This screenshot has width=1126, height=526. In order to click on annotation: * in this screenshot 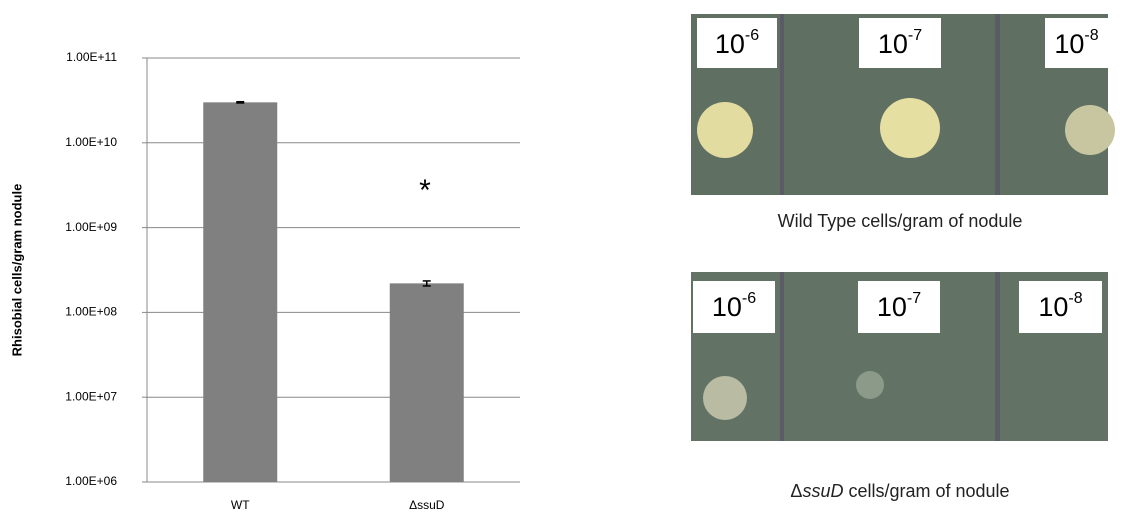, I will do `click(425, 190)`.